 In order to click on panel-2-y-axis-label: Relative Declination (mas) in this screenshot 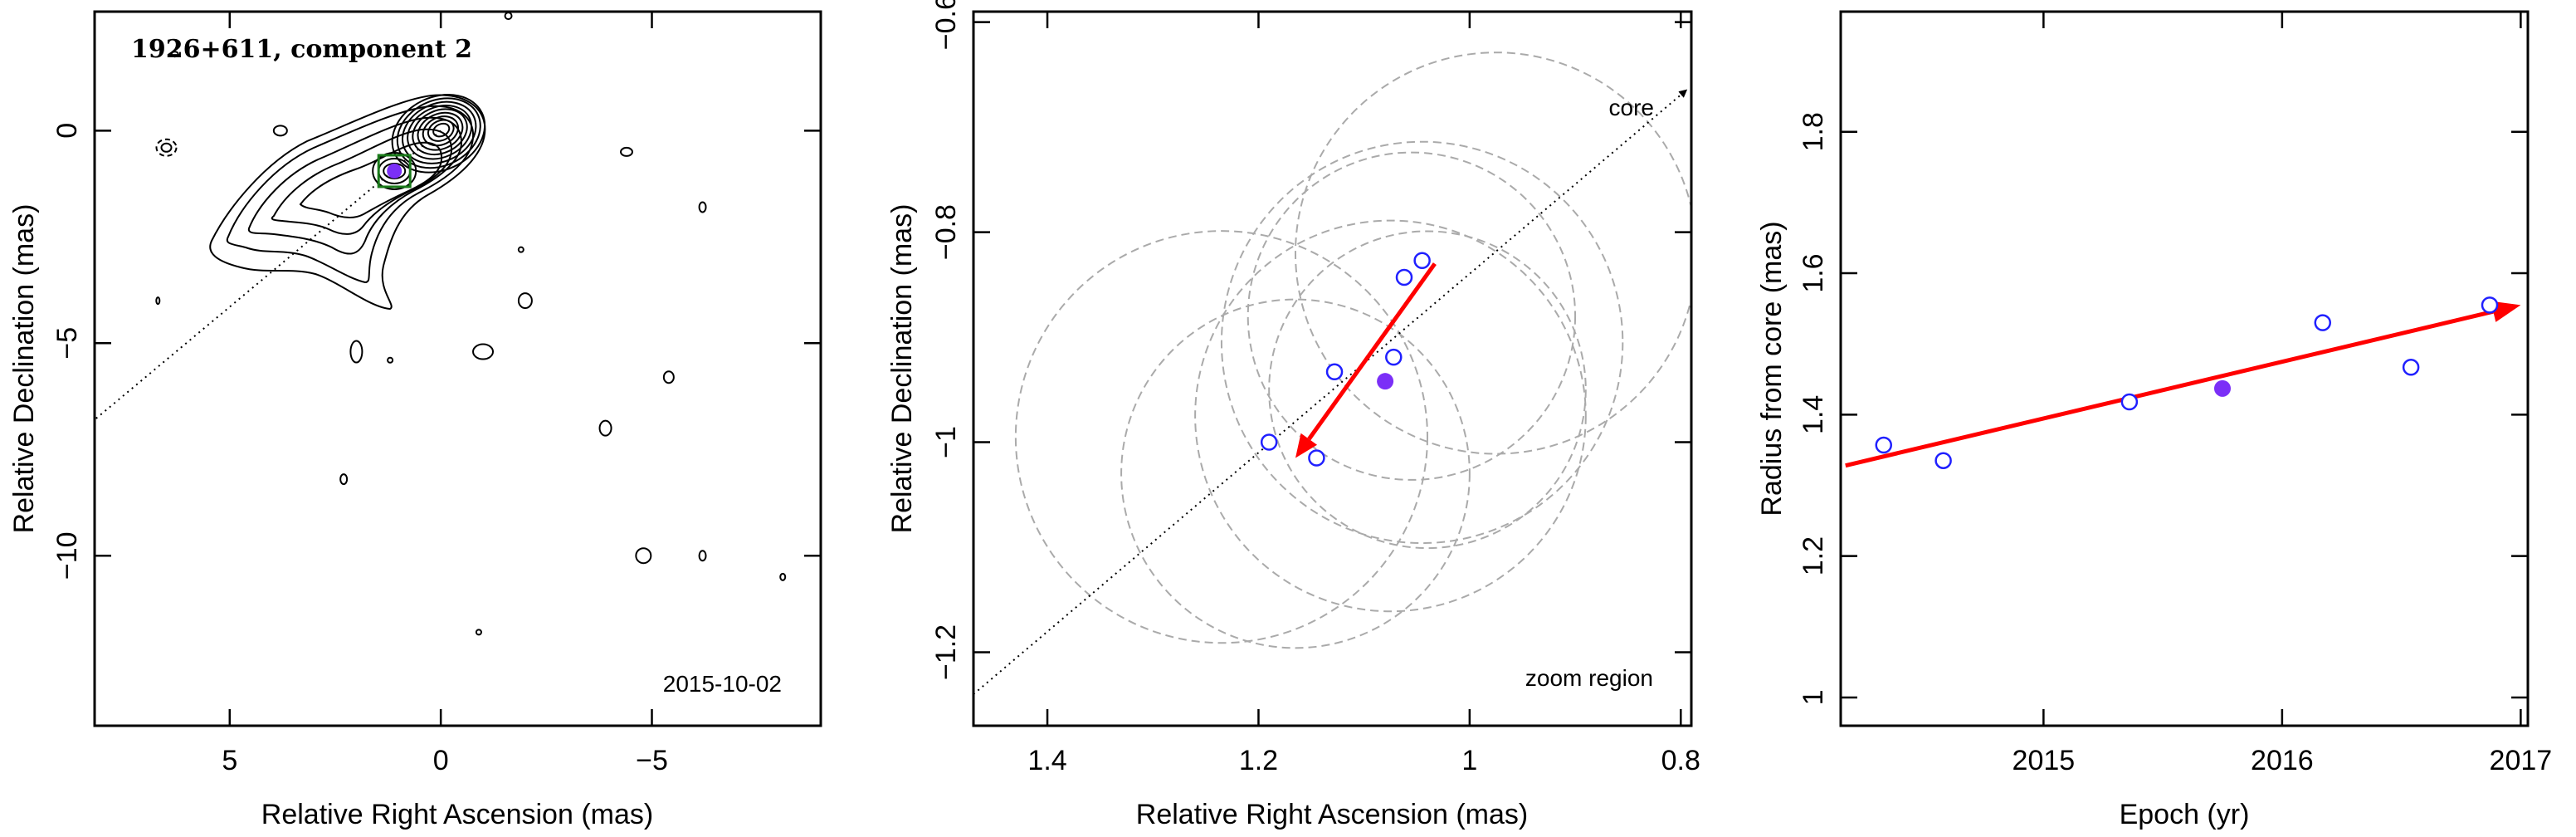, I will do `click(902, 369)`.